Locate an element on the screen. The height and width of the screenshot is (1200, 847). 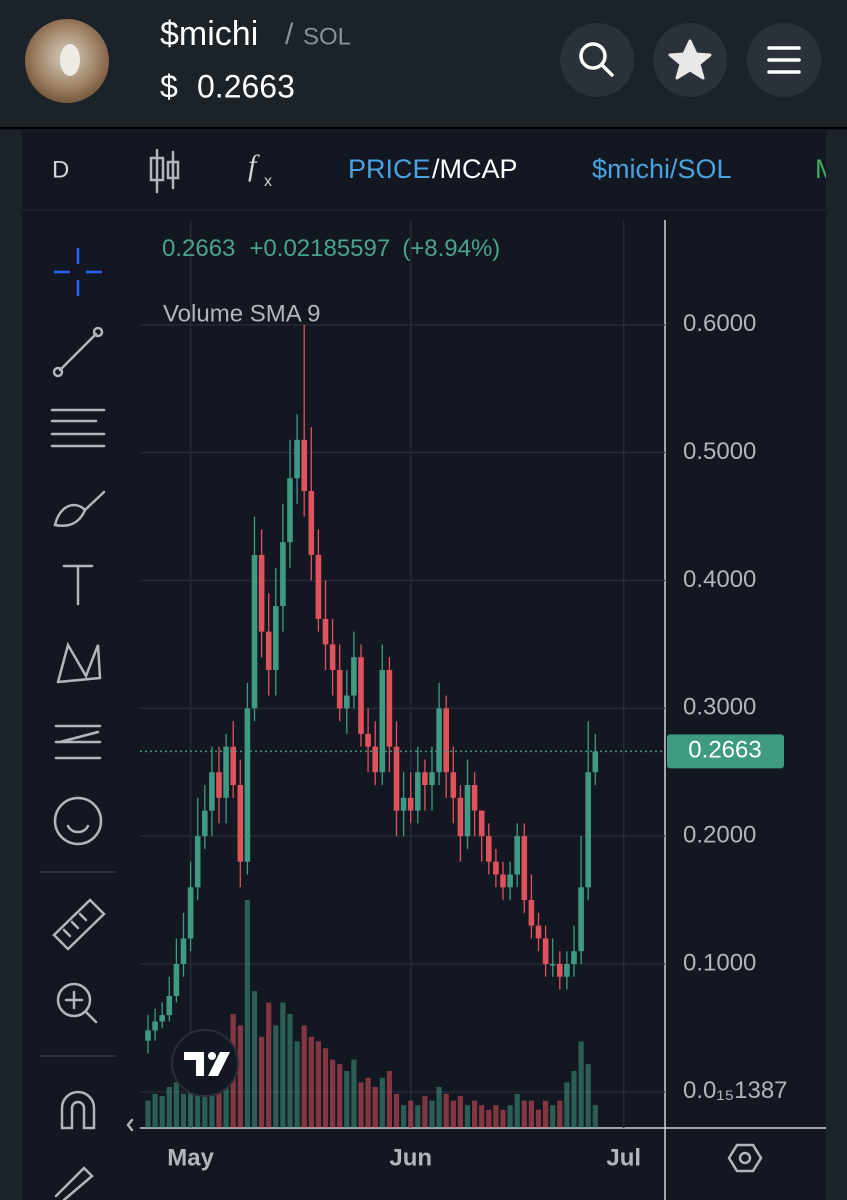
emoji-tool is located at coordinates (78, 821).